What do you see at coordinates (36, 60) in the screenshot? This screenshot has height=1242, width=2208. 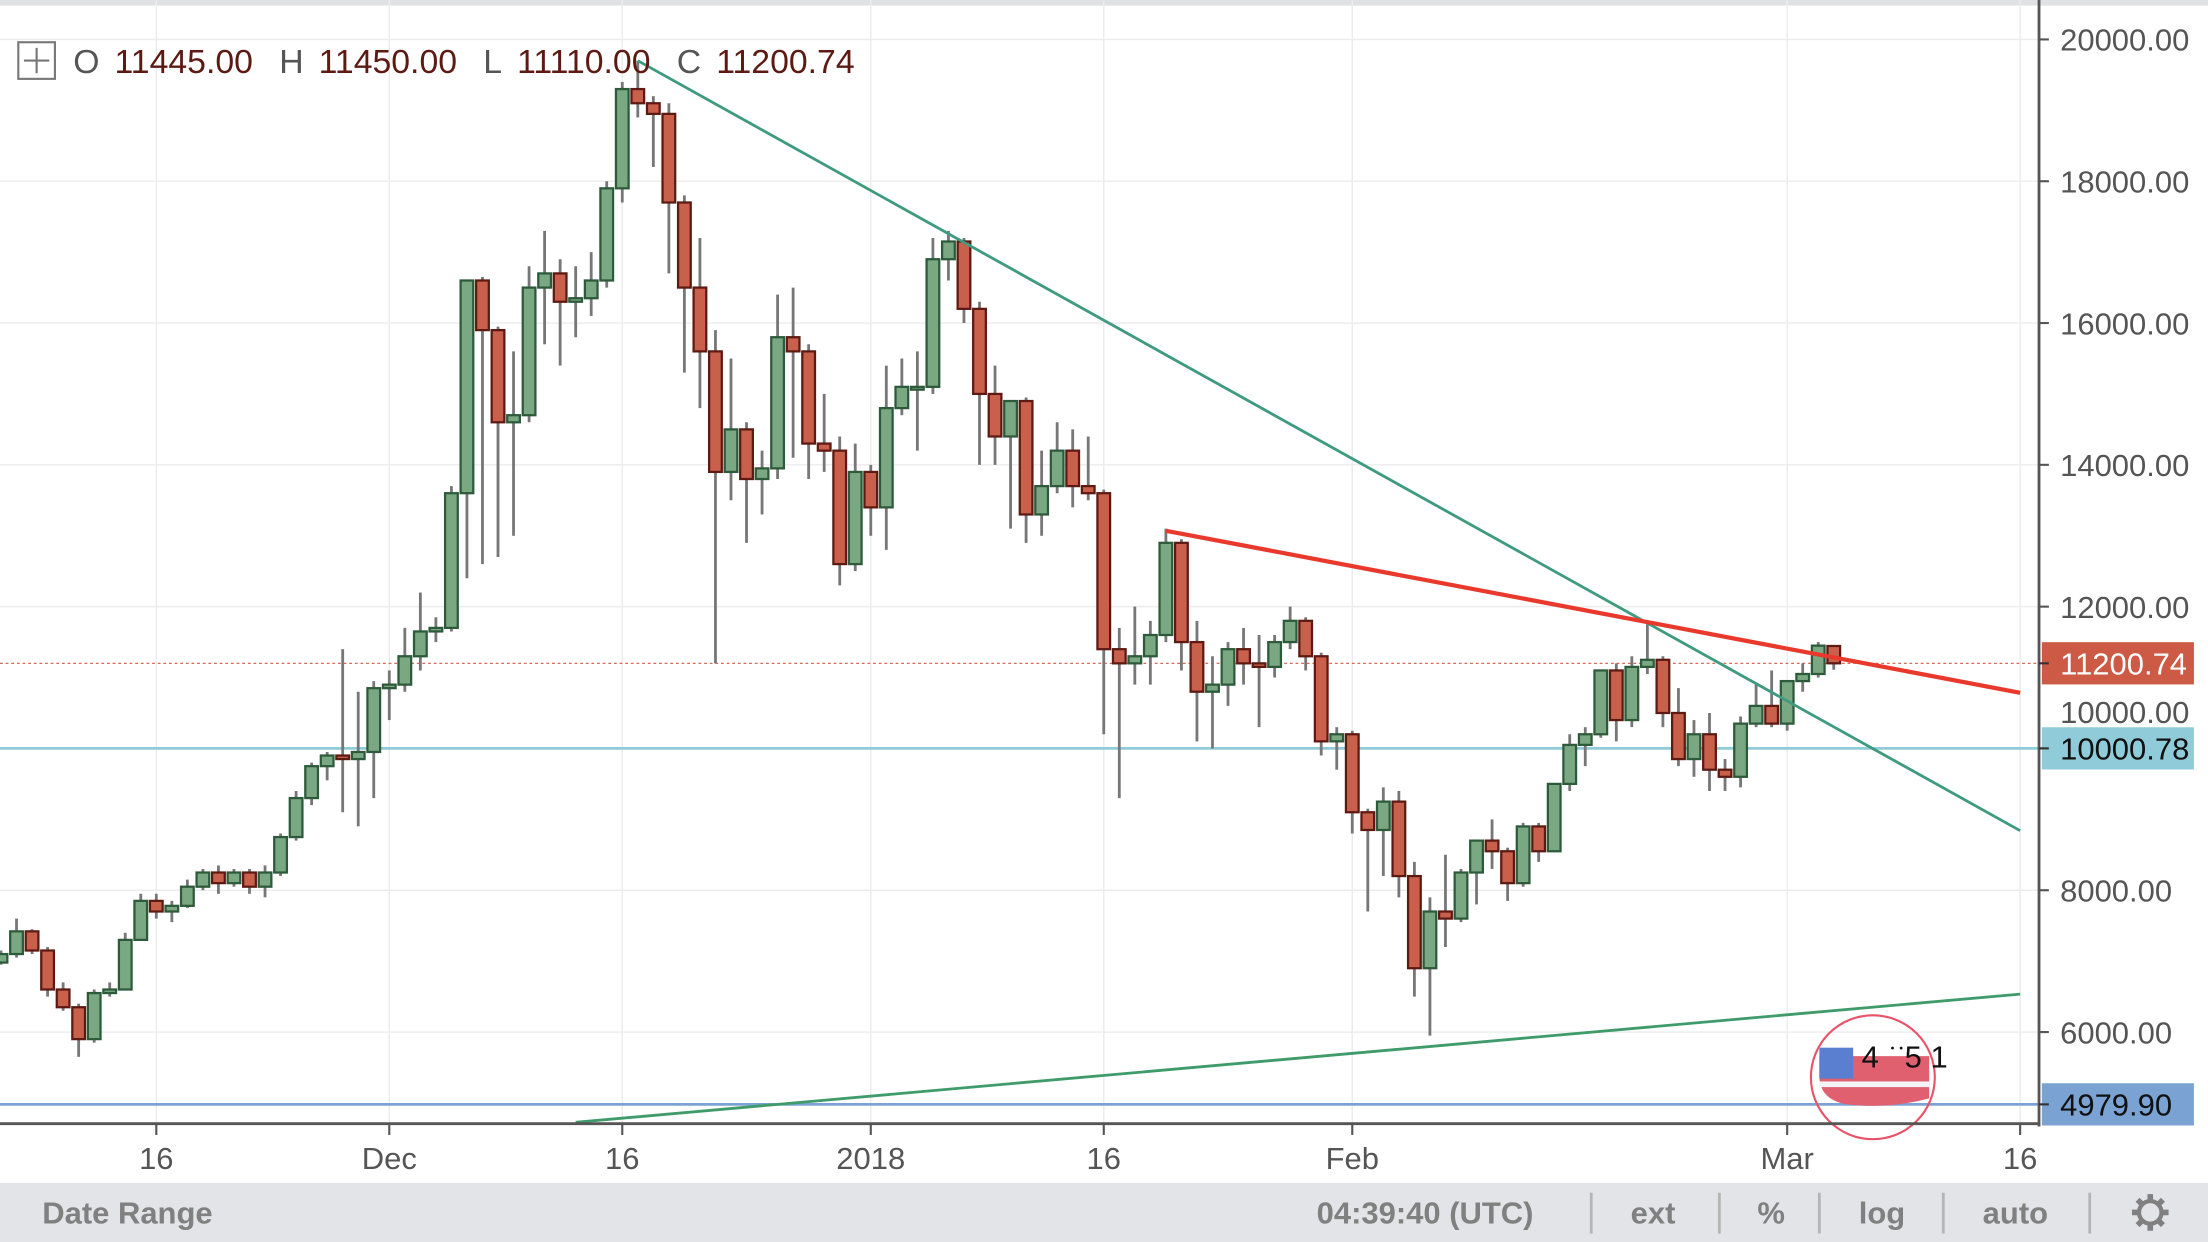 I see `crosshair-toggle-icon` at bounding box center [36, 60].